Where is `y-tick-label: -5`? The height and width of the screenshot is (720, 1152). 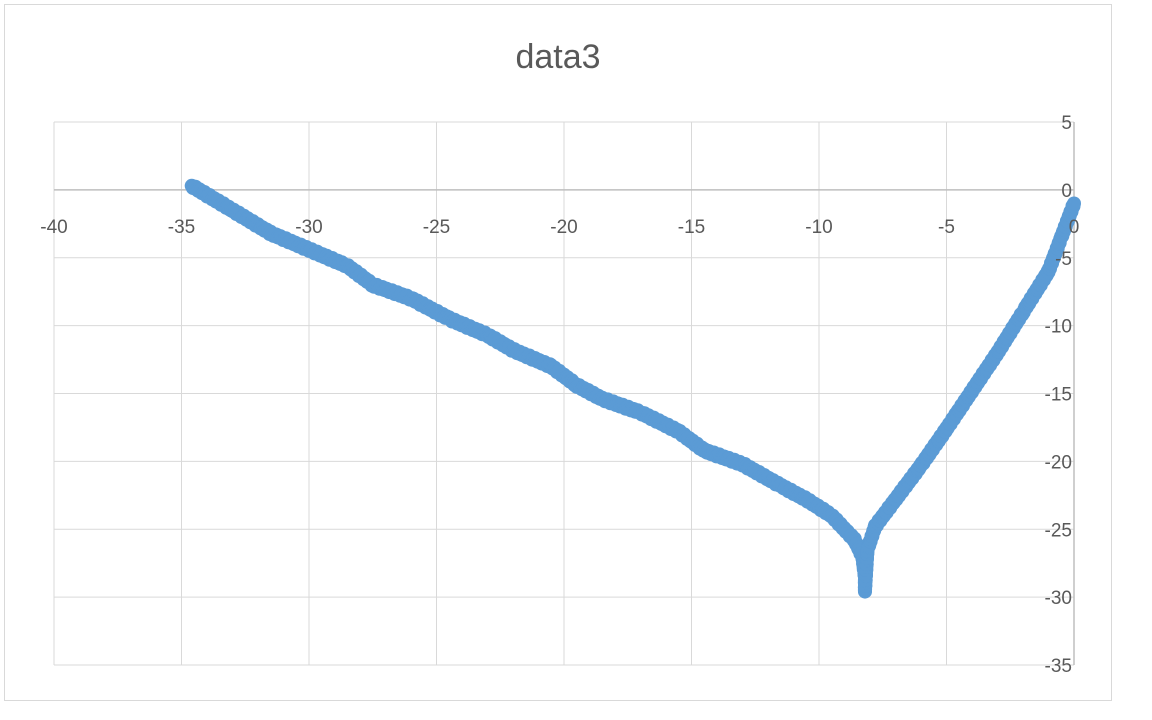
y-tick-label: -5 is located at coordinates (1063, 259).